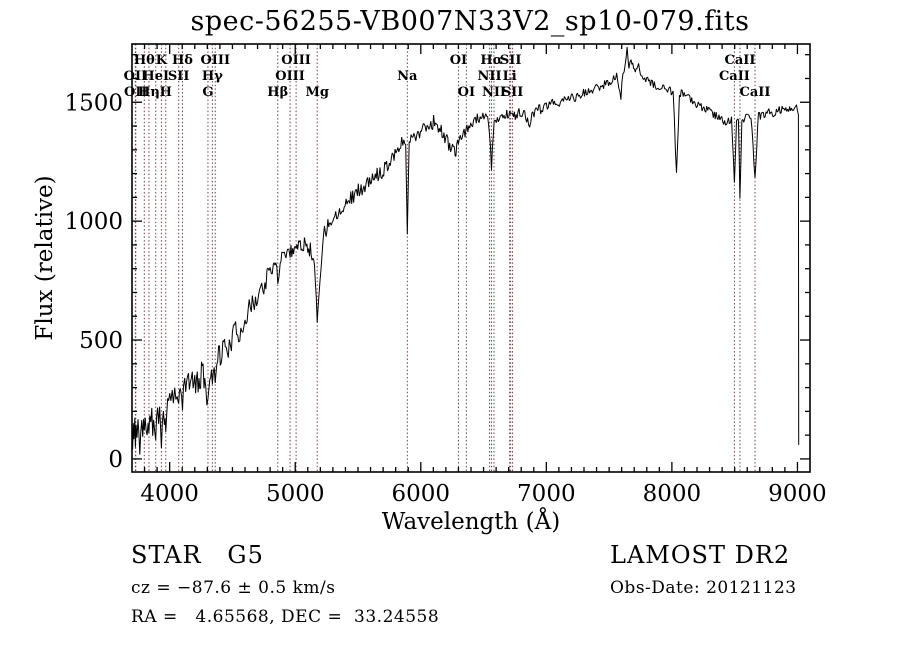  I want to click on radial-velocity-text: cz = −87.6 ± 0.5 km/s, so click(233, 588).